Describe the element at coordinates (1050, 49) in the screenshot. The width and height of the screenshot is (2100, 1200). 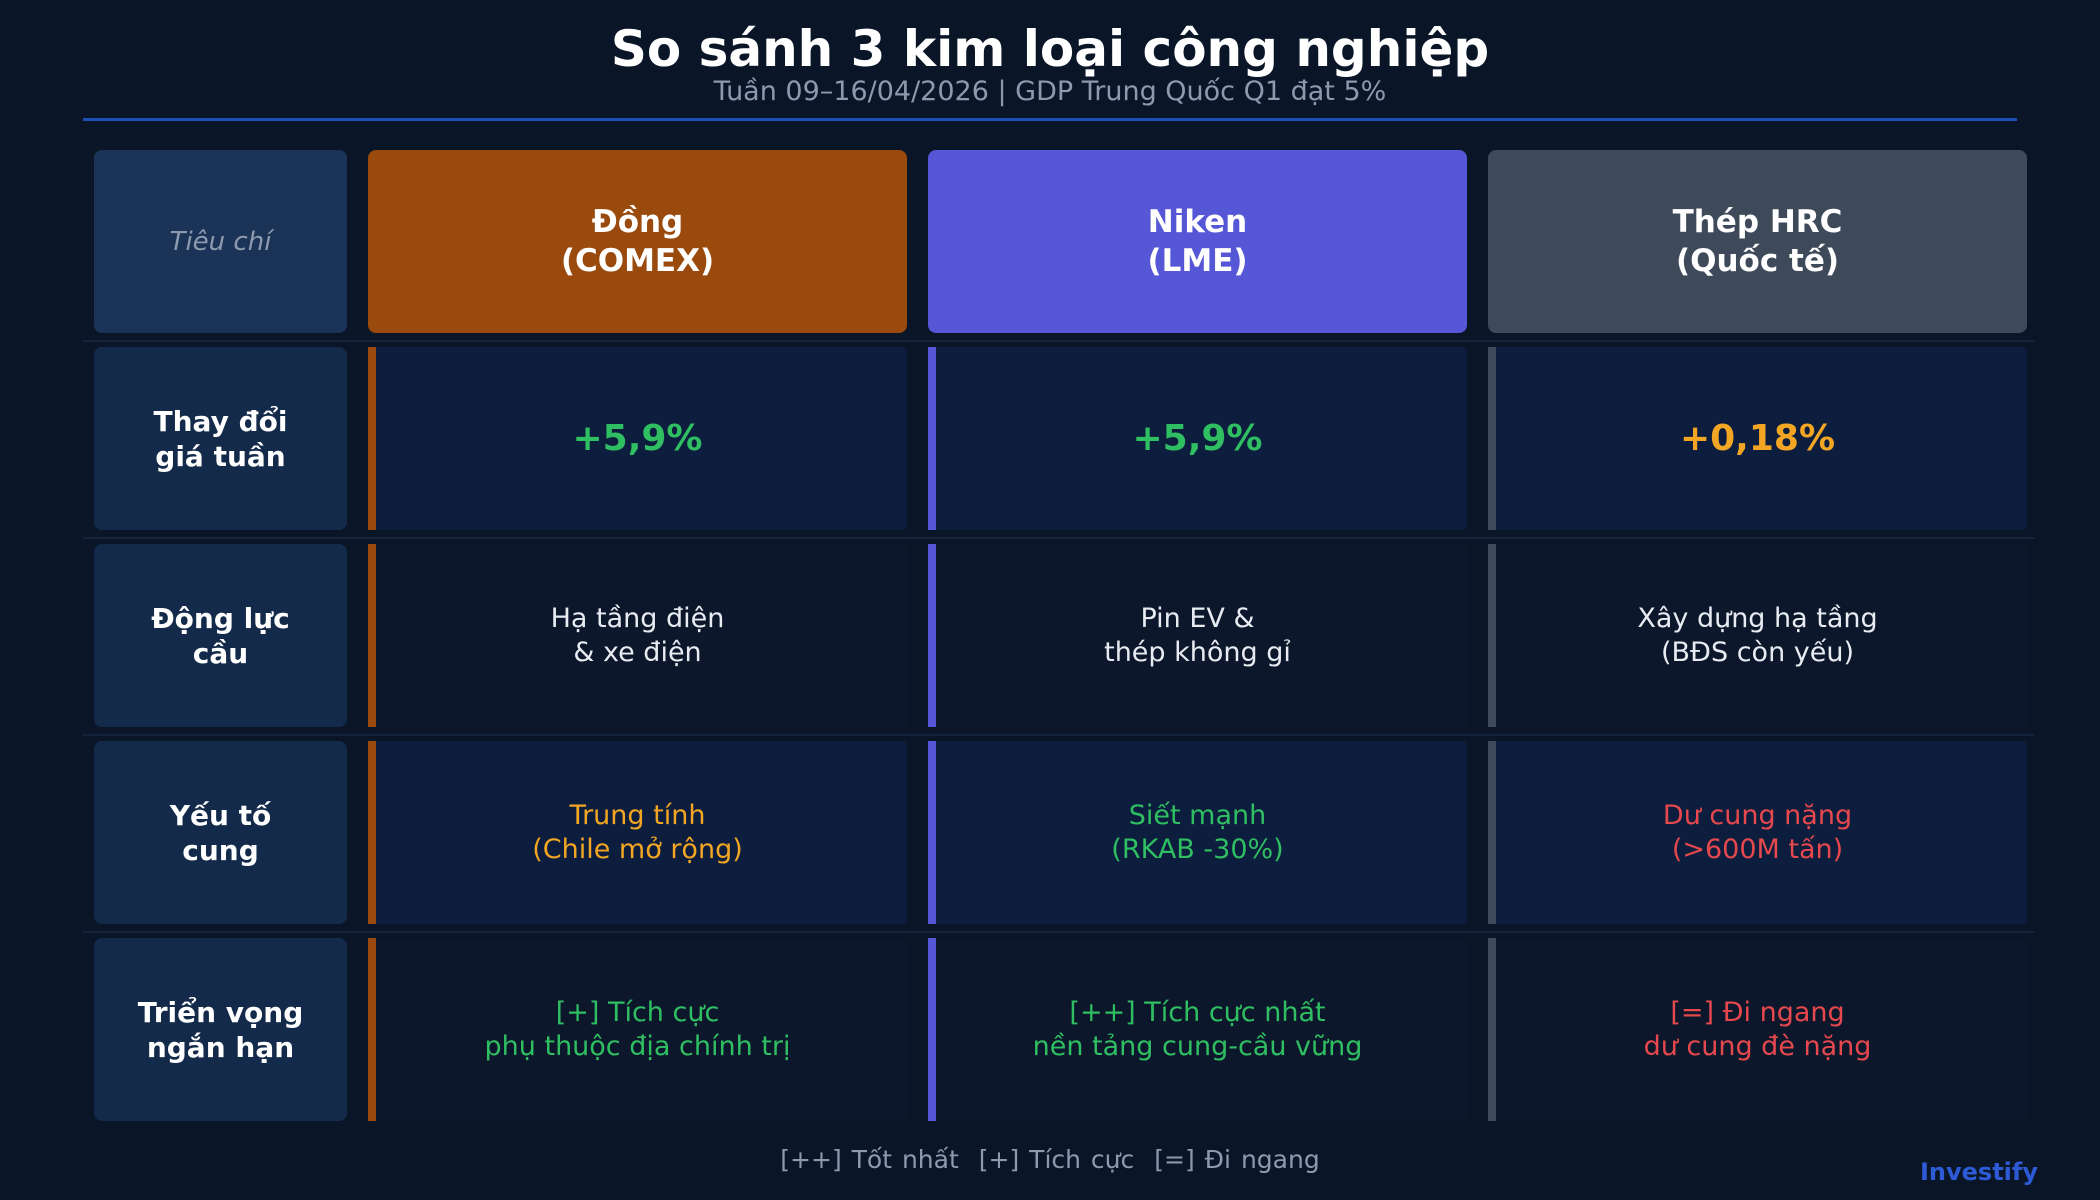
I see `title: So sánh 3 kim loại công nghiệp` at that location.